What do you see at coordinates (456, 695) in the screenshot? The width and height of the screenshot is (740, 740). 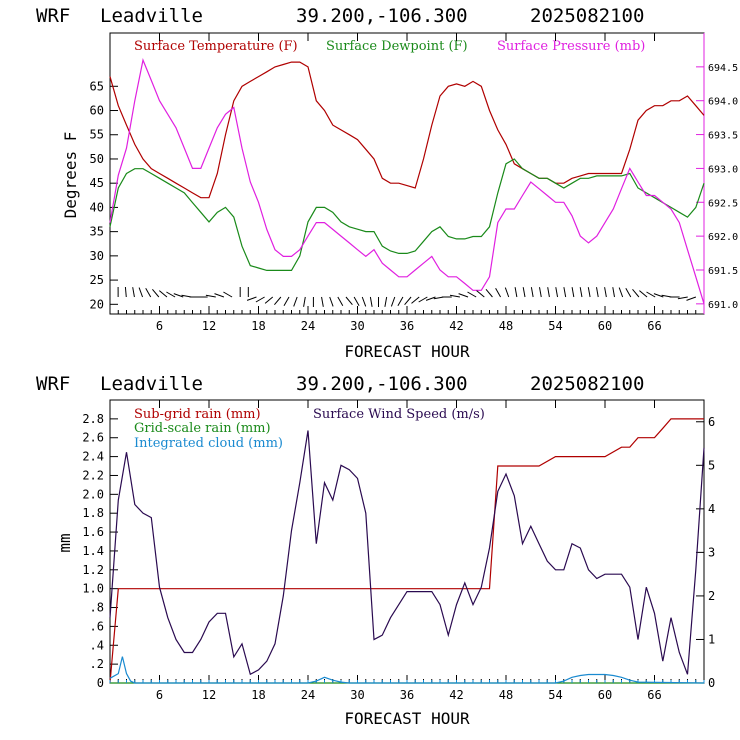 I see `x-tick-label: 42` at bounding box center [456, 695].